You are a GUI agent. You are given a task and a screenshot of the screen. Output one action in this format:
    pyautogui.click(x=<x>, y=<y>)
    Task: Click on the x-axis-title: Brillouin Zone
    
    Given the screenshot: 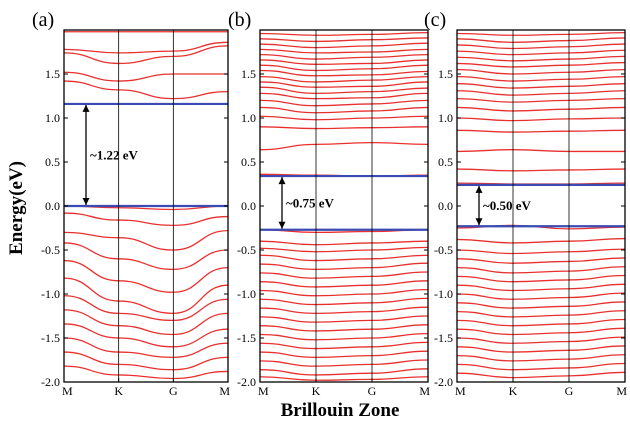 What is the action you would take?
    pyautogui.click(x=340, y=410)
    